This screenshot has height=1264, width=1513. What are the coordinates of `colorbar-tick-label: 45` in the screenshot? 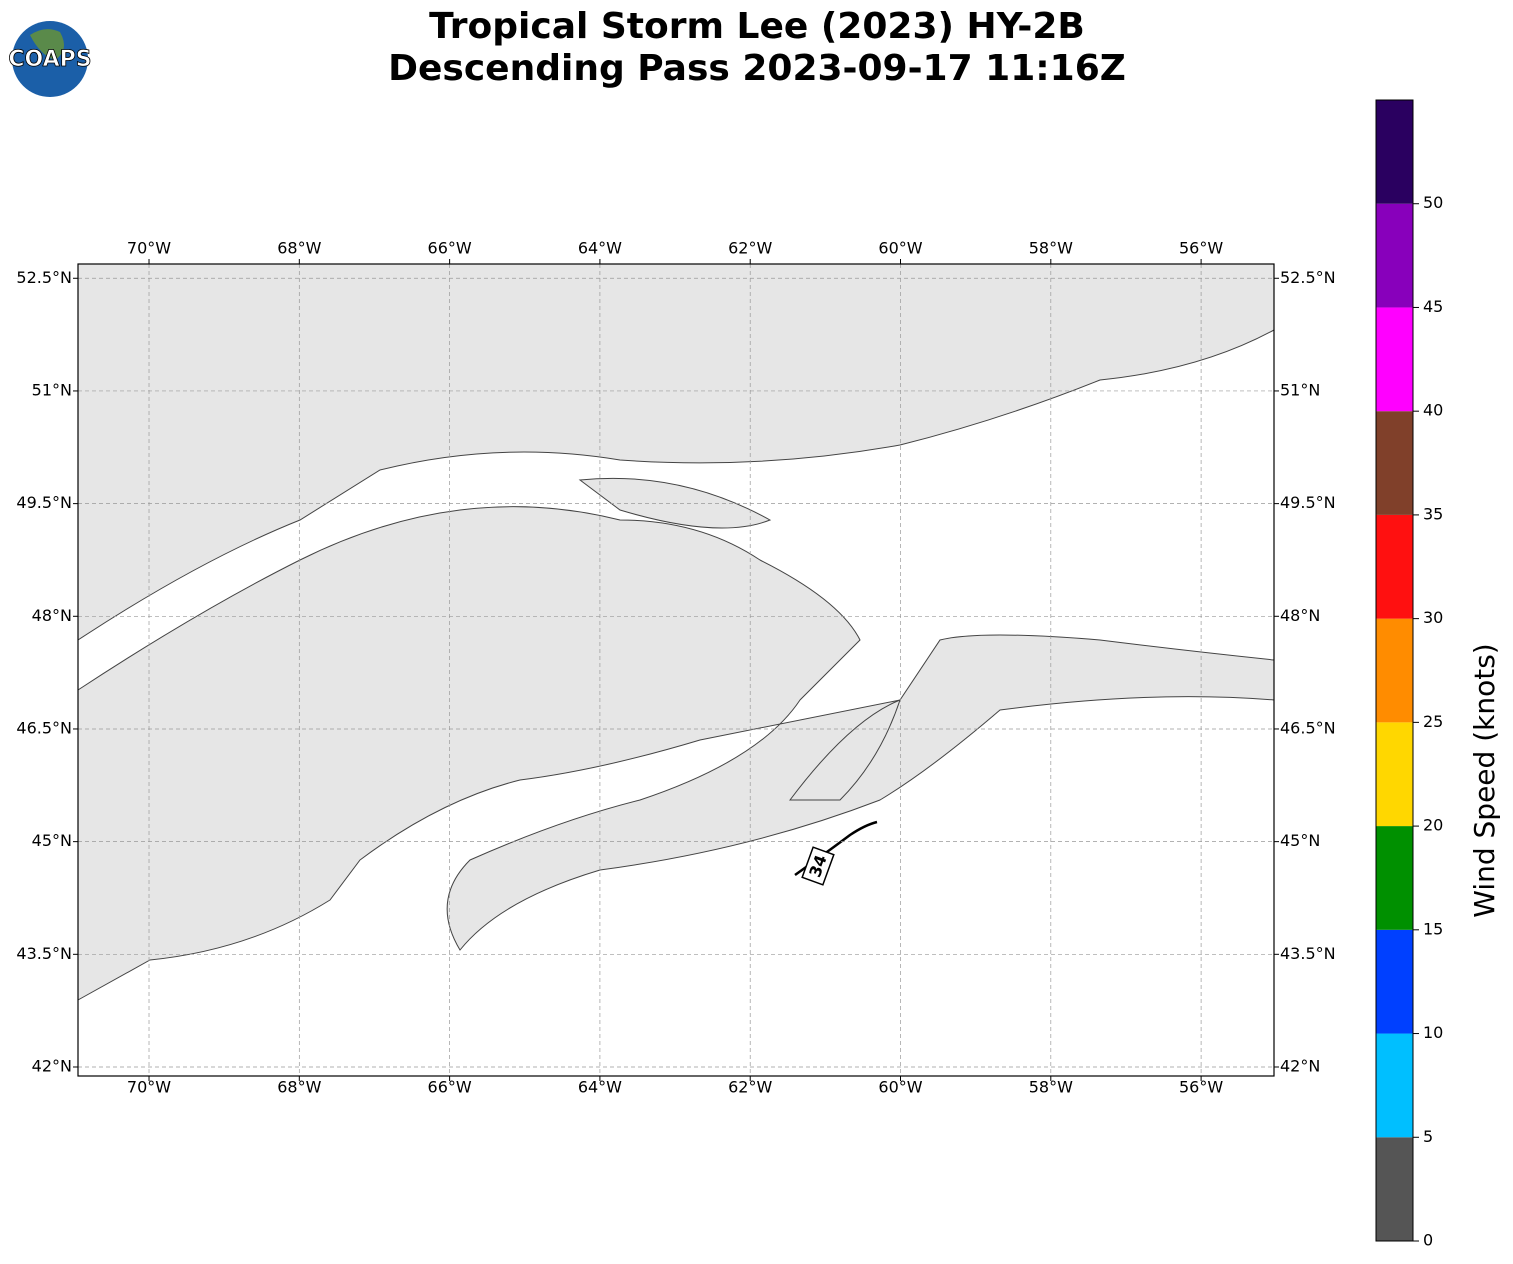 It's located at (1433, 306).